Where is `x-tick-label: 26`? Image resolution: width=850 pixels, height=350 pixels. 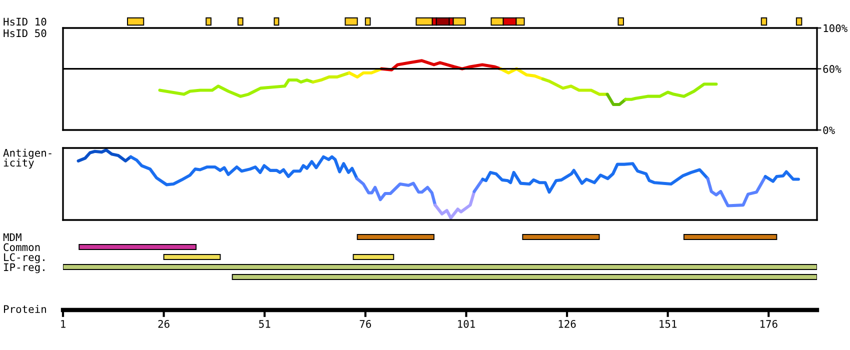 x-tick-label: 26 is located at coordinates (164, 324).